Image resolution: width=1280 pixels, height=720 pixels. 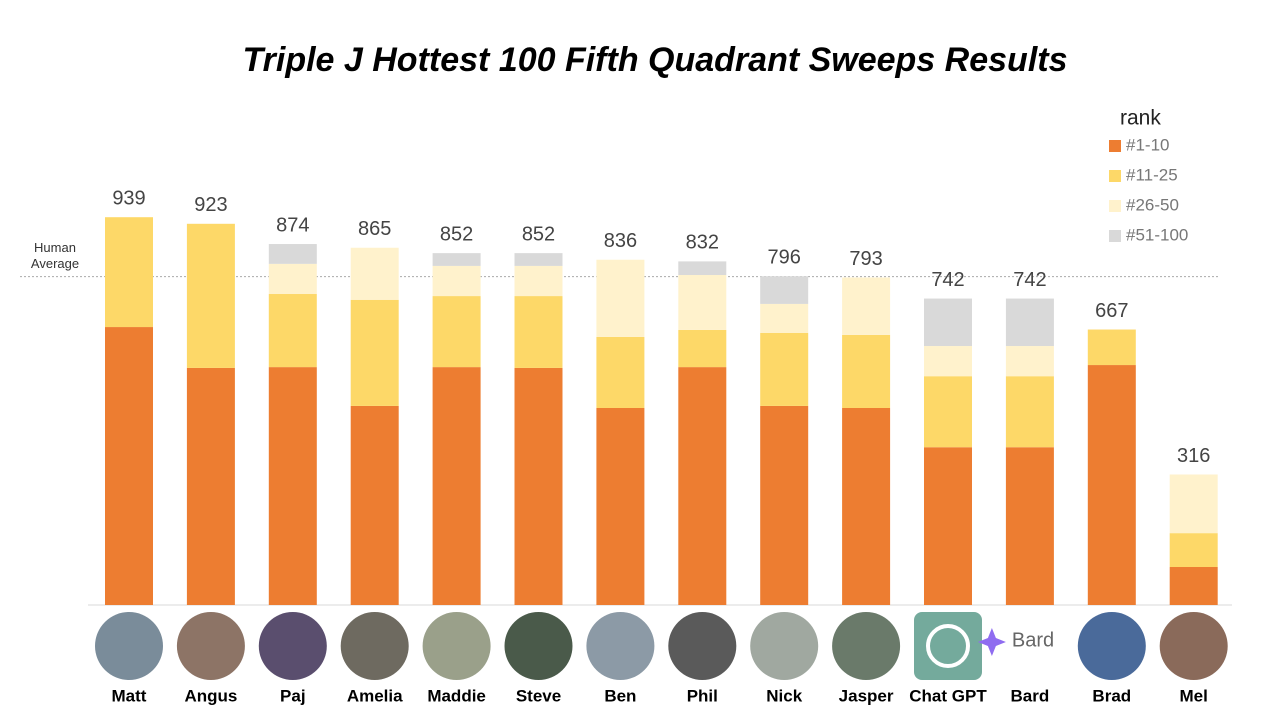 What do you see at coordinates (620, 241) in the screenshot?
I see `total-label: 836` at bounding box center [620, 241].